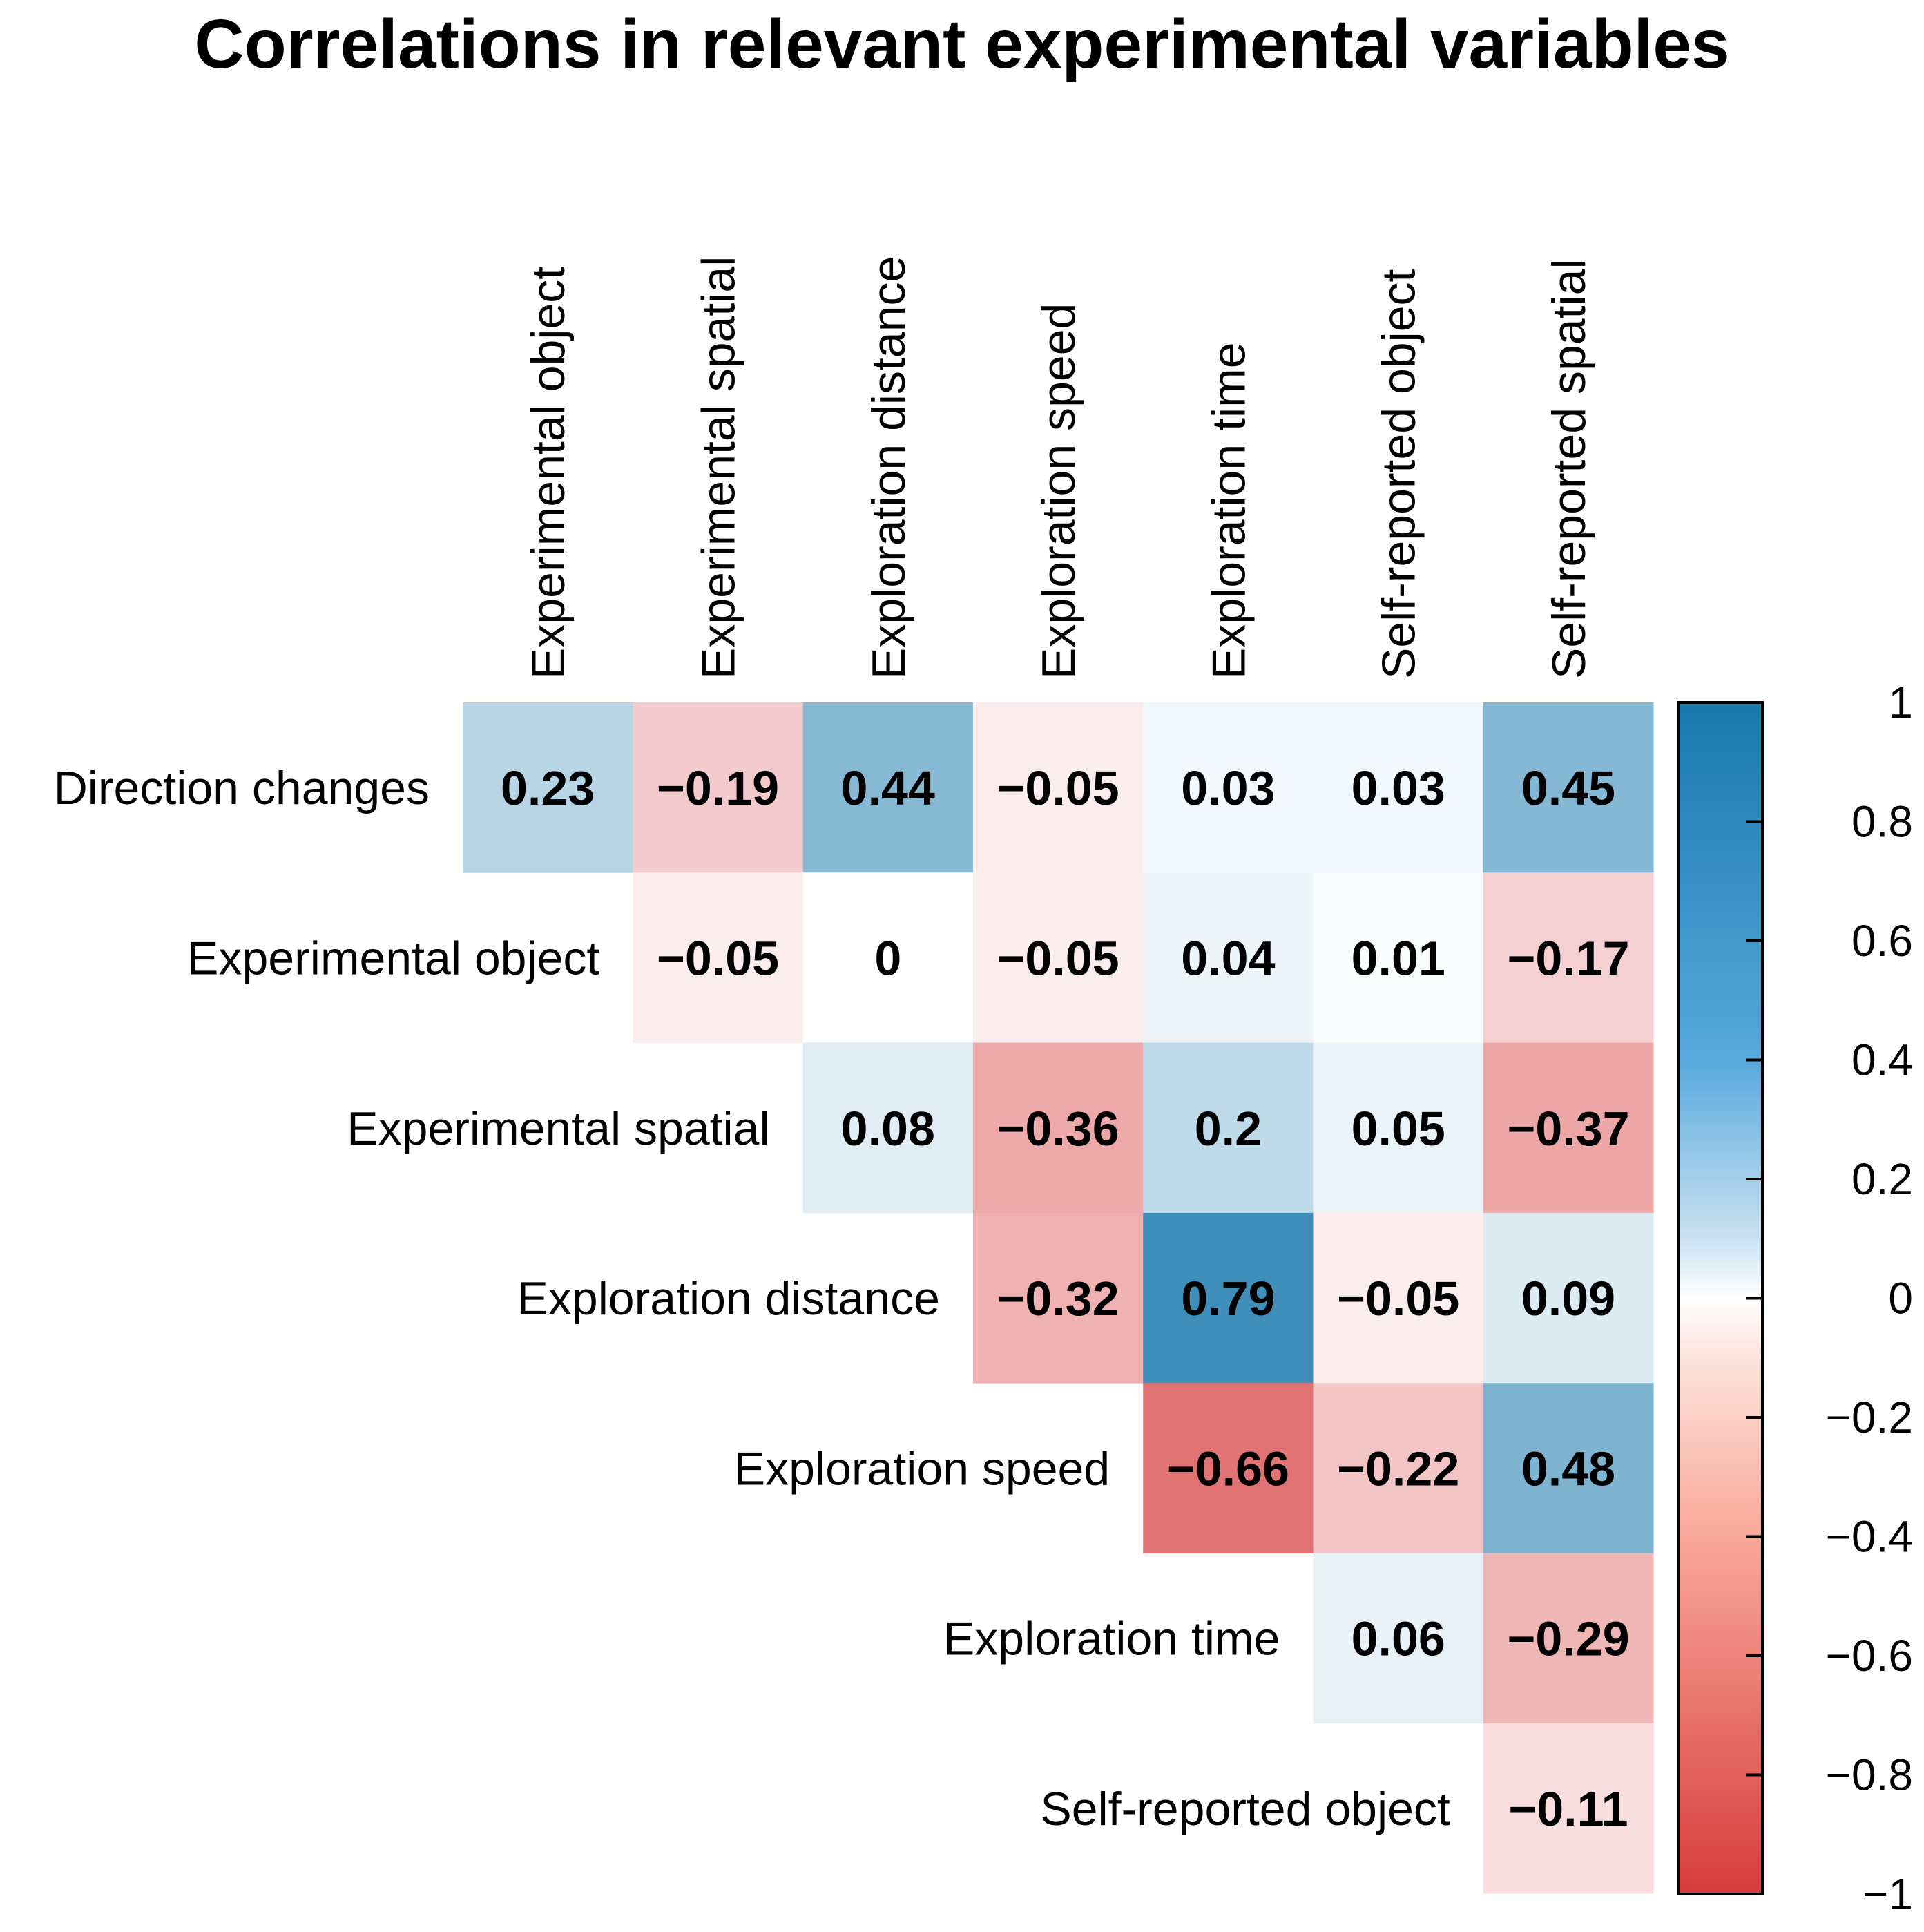 Image resolution: width=1924 pixels, height=1932 pixels. I want to click on row-label: Experimental object, so click(393, 958).